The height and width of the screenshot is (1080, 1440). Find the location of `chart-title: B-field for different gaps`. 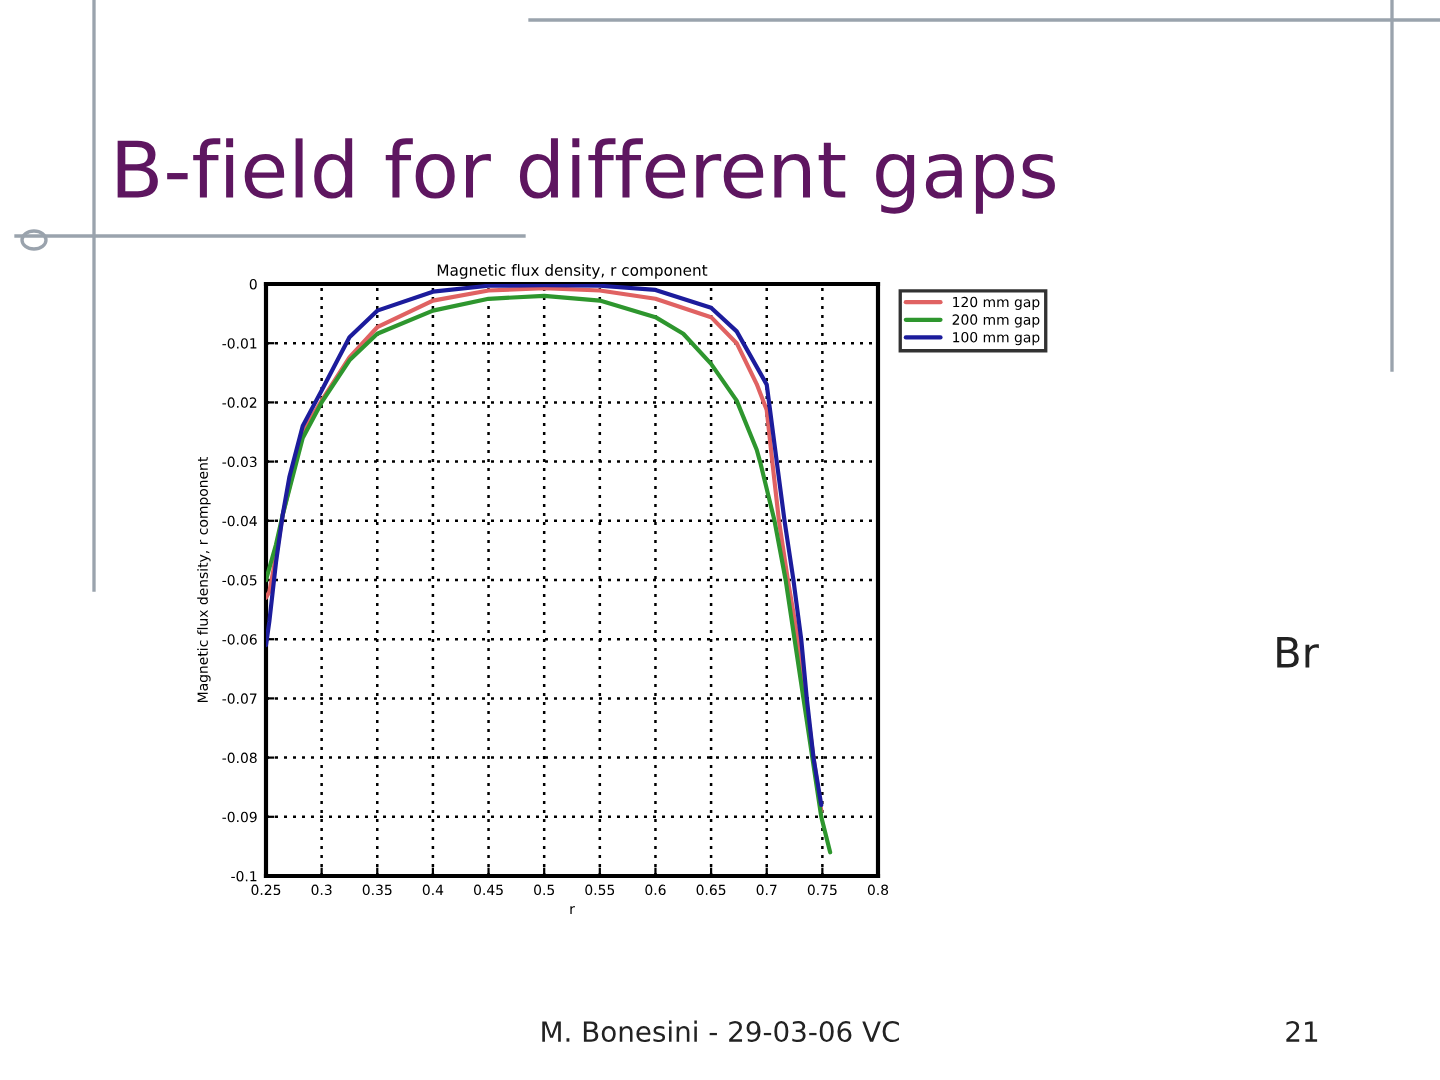

chart-title: B-field for different gaps is located at coordinates (586, 176).